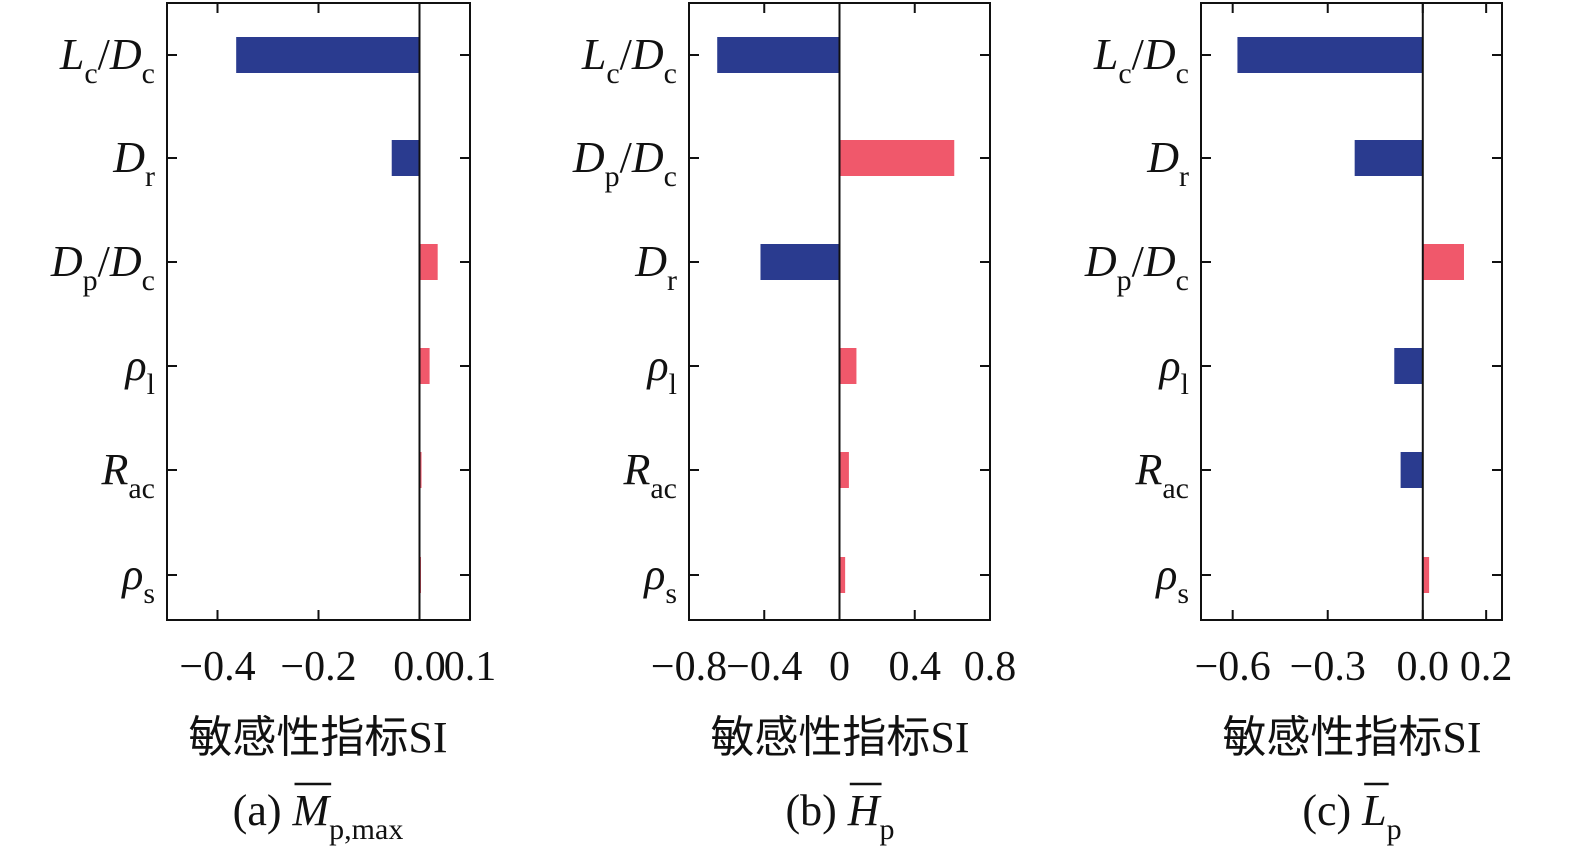 This screenshot has width=1575, height=866. What do you see at coordinates (1328, 667) in the screenshot?
I see `x-tick-label: −0.3` at bounding box center [1328, 667].